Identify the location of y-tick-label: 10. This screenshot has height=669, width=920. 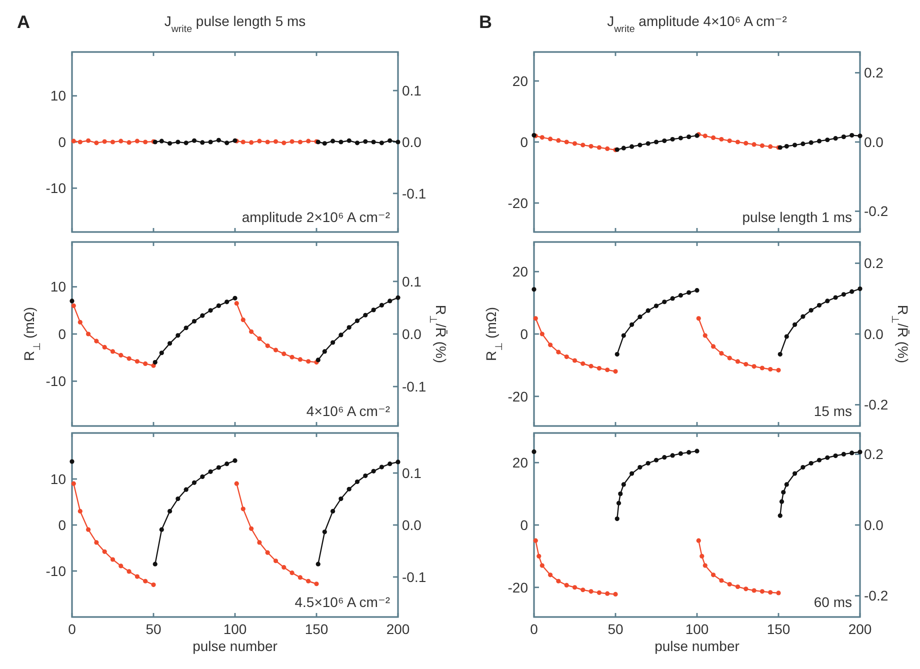
(58, 96).